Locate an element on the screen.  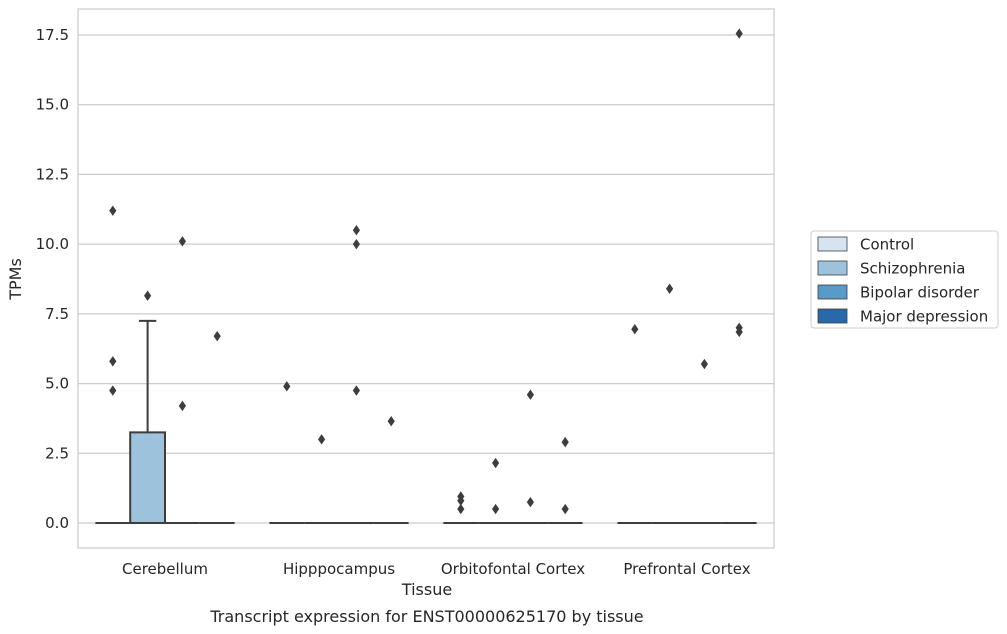
y-axis-title: TPMs is located at coordinates (15, 279).